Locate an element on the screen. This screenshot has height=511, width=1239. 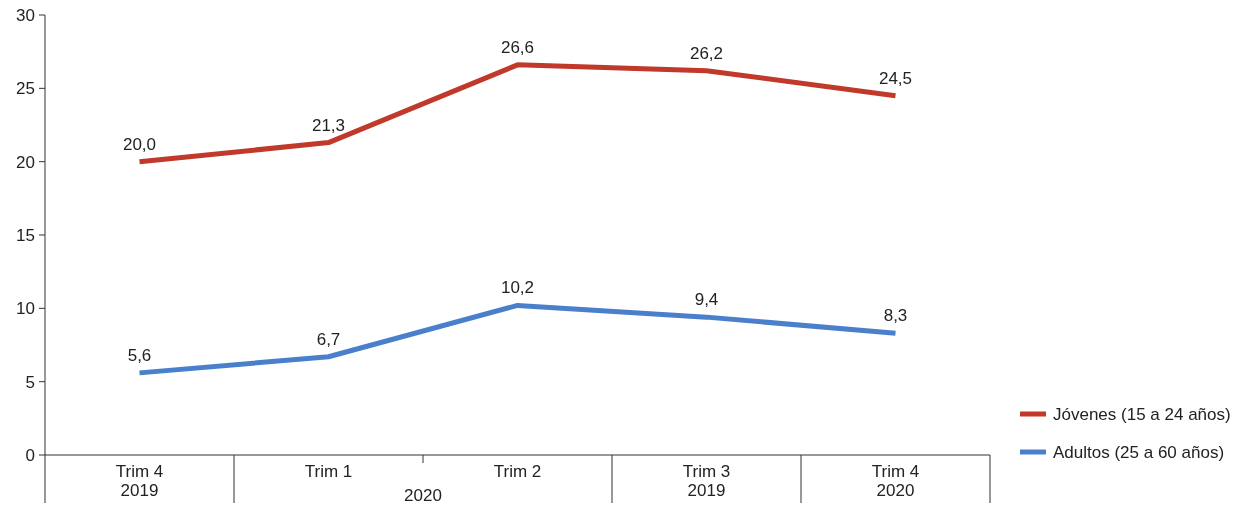
data-label: 5,6 is located at coordinates (139, 355).